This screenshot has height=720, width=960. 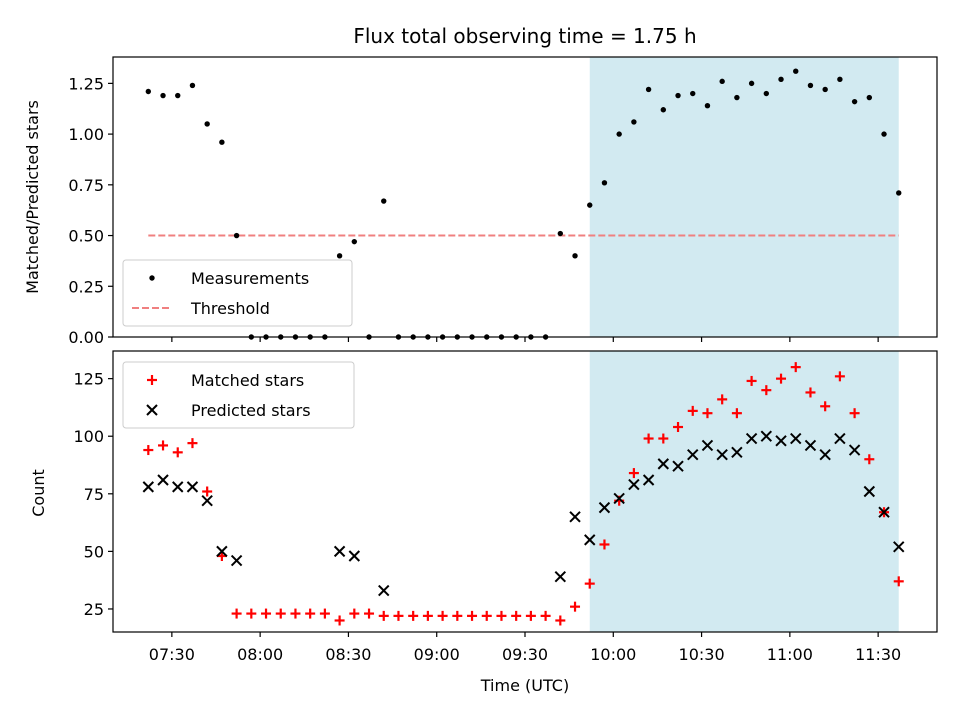 What do you see at coordinates (251, 410) in the screenshot?
I see `legend-label: Predicted stars` at bounding box center [251, 410].